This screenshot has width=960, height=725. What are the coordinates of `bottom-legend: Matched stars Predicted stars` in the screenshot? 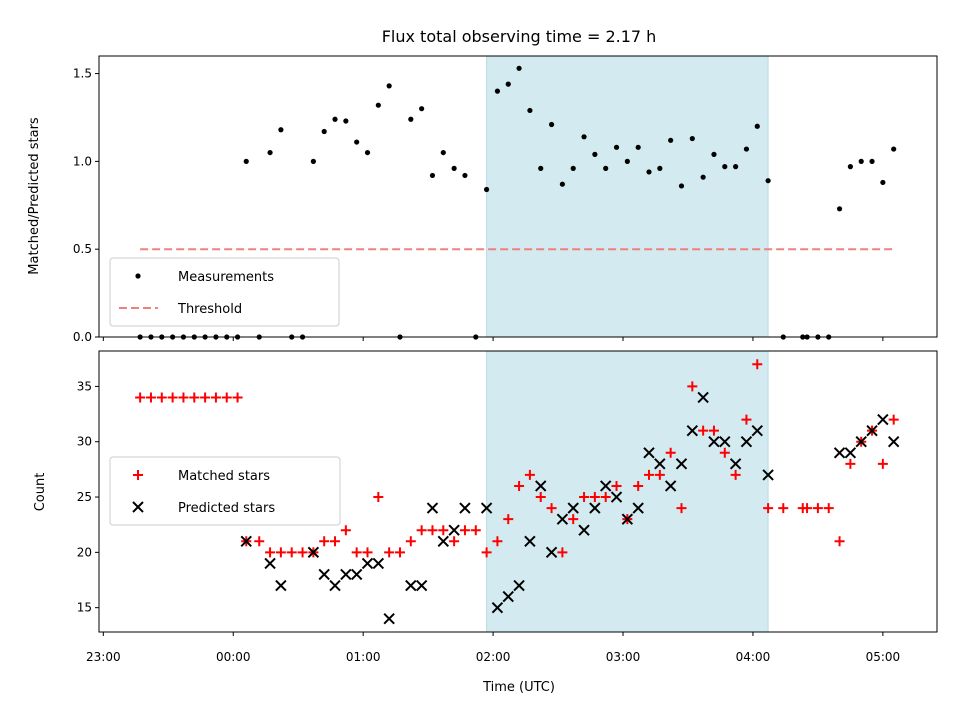 It's located at (225, 491).